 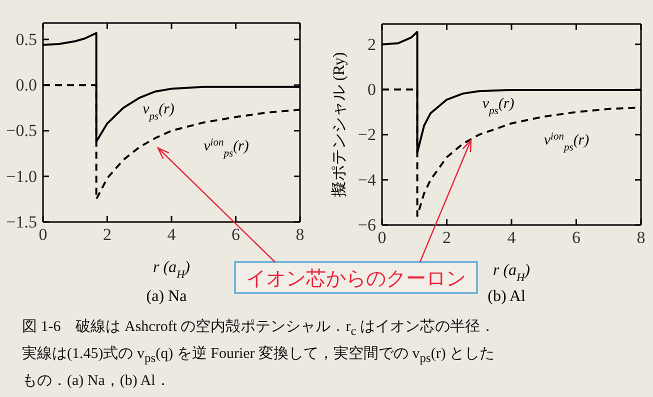 What do you see at coordinates (356, 277) in the screenshot?
I see `callout-box: イオン芯からのクーロン` at bounding box center [356, 277].